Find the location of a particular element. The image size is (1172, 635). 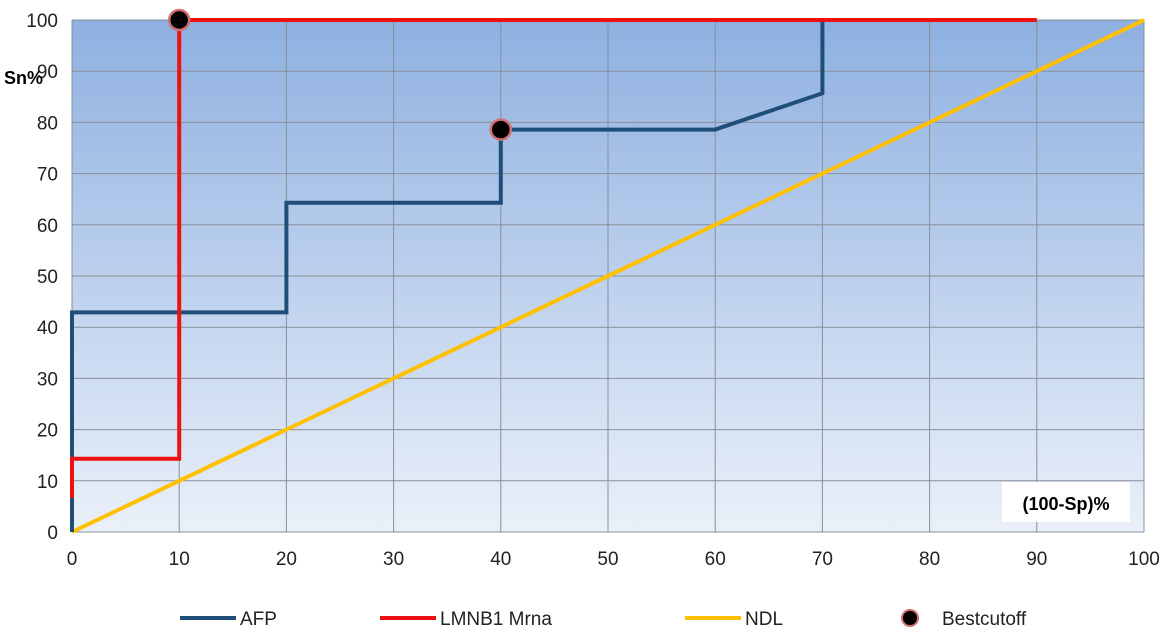

legend-label: Bestcutoff is located at coordinates (984, 619).